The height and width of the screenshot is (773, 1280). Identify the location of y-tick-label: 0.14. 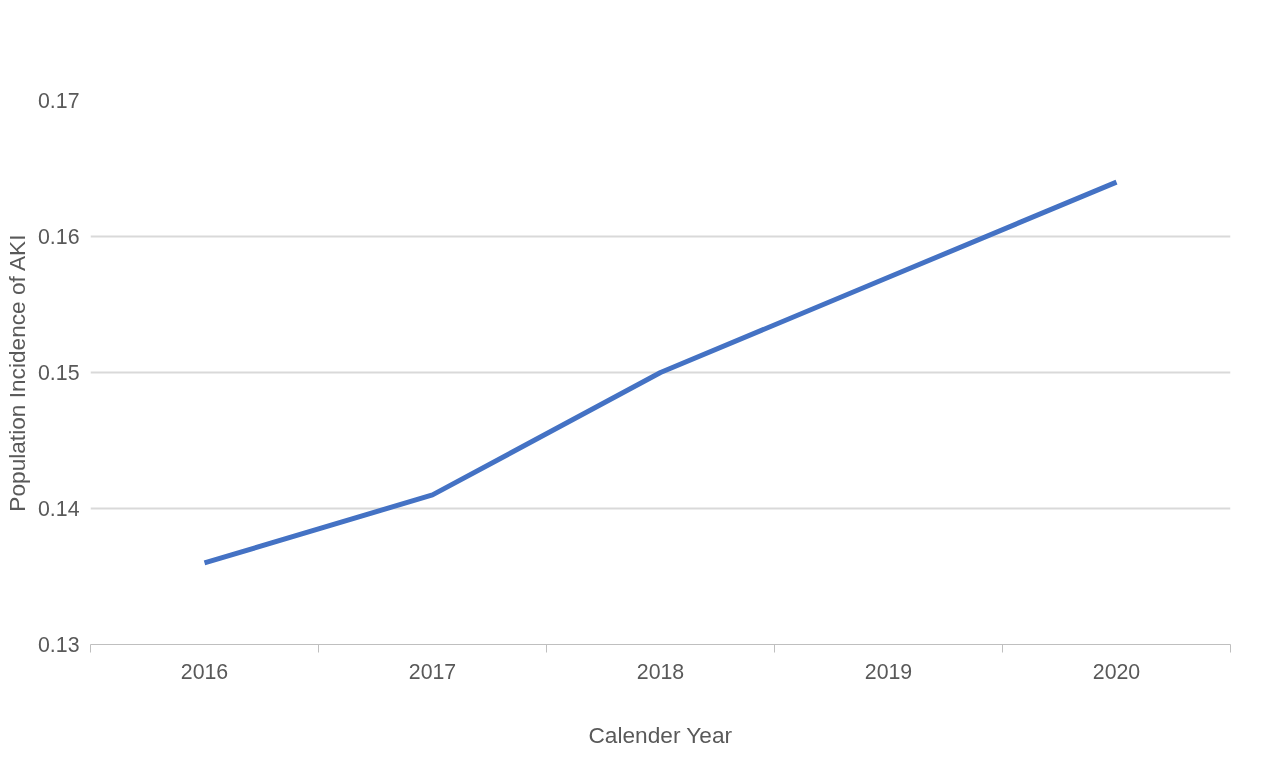
(58, 509).